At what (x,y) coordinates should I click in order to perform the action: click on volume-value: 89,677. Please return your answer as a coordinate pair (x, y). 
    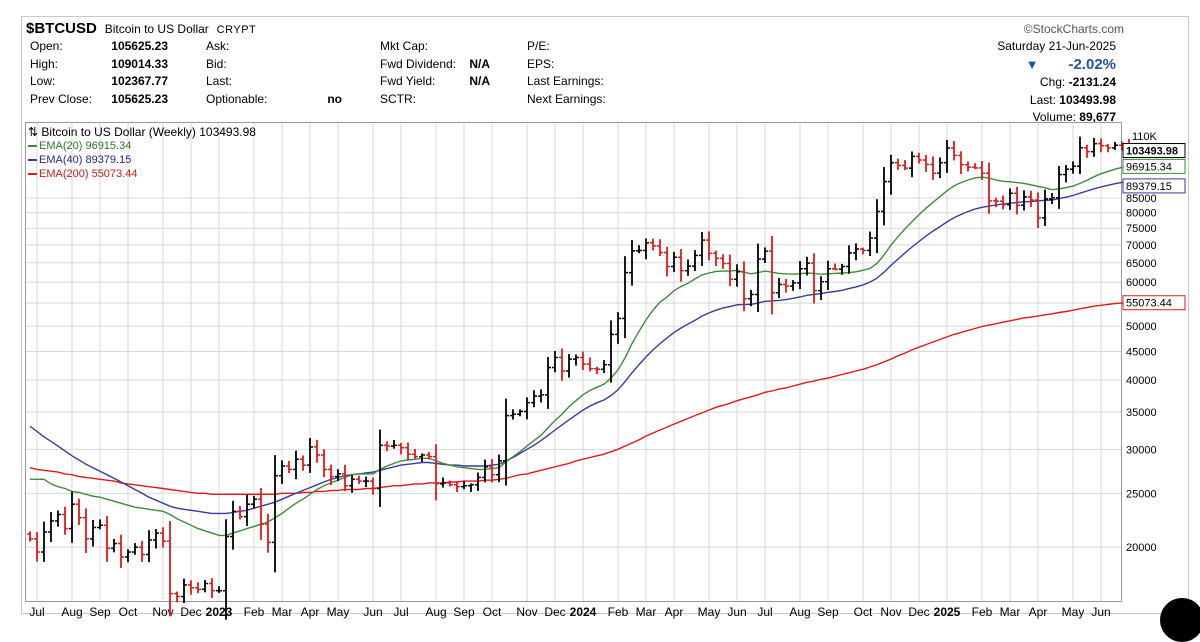
    Looking at the image, I should click on (1097, 117).